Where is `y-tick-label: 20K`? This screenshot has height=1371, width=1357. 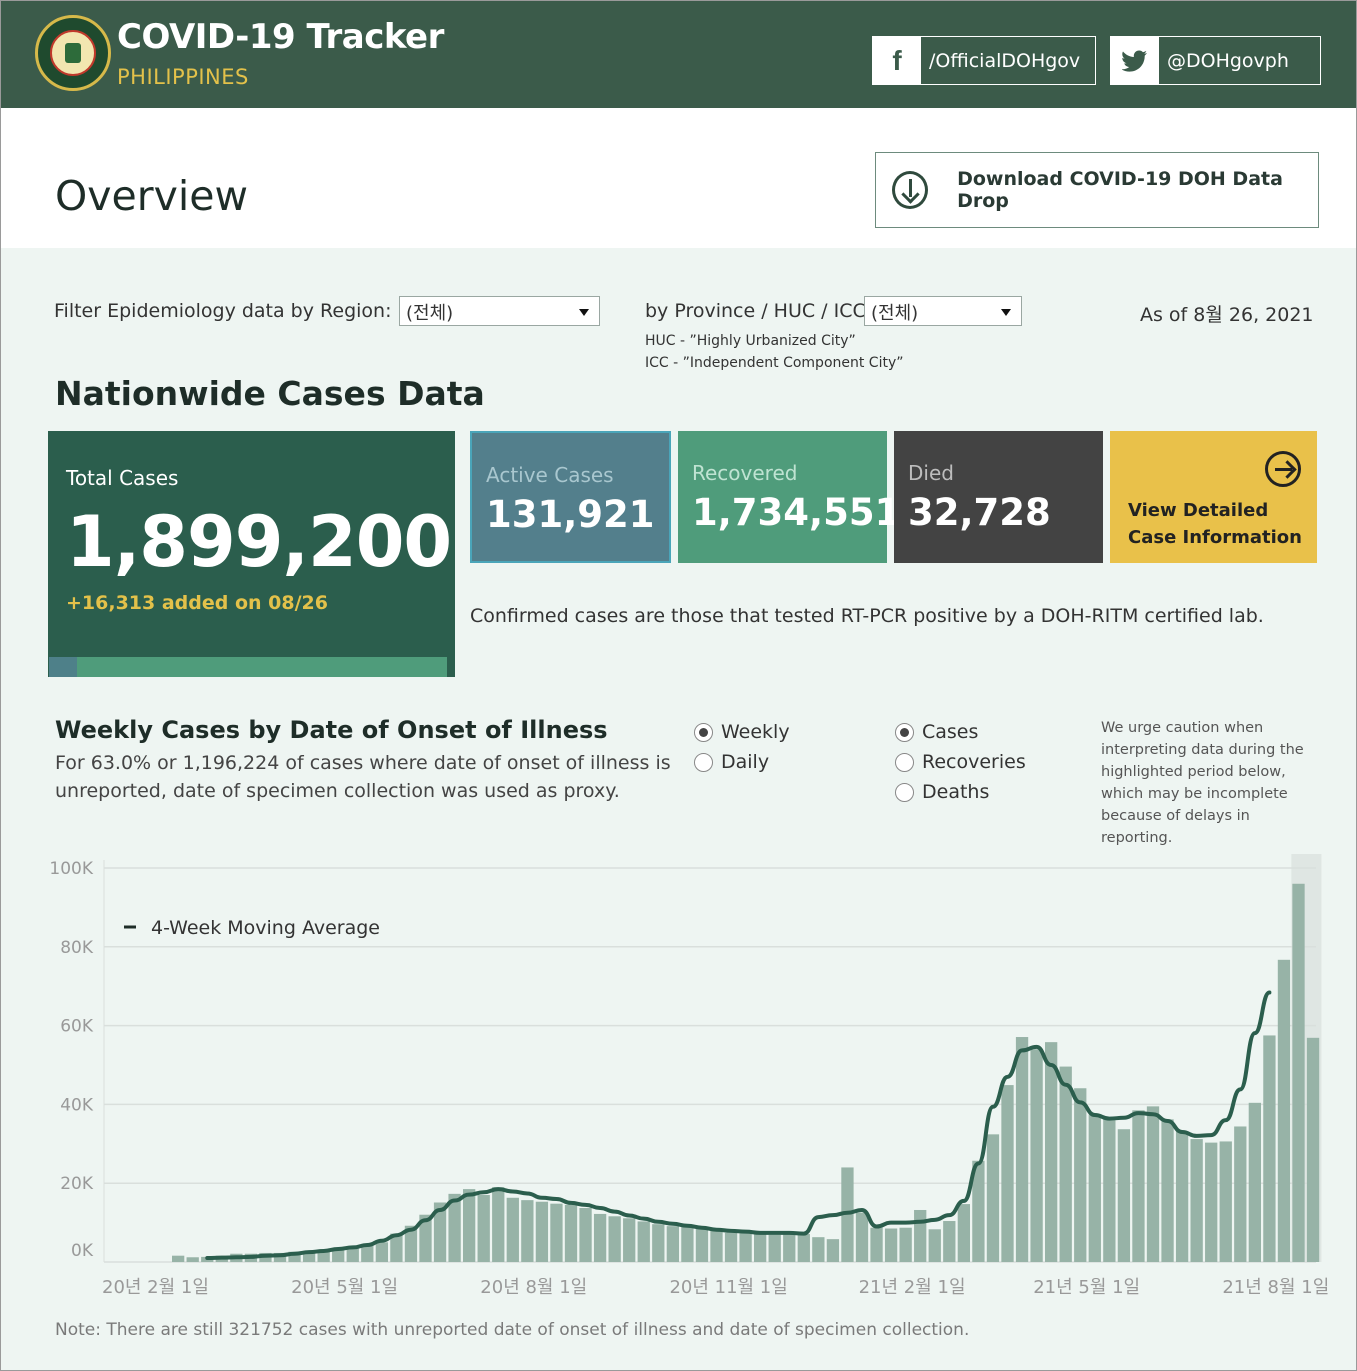
y-tick-label: 20K is located at coordinates (77, 1184).